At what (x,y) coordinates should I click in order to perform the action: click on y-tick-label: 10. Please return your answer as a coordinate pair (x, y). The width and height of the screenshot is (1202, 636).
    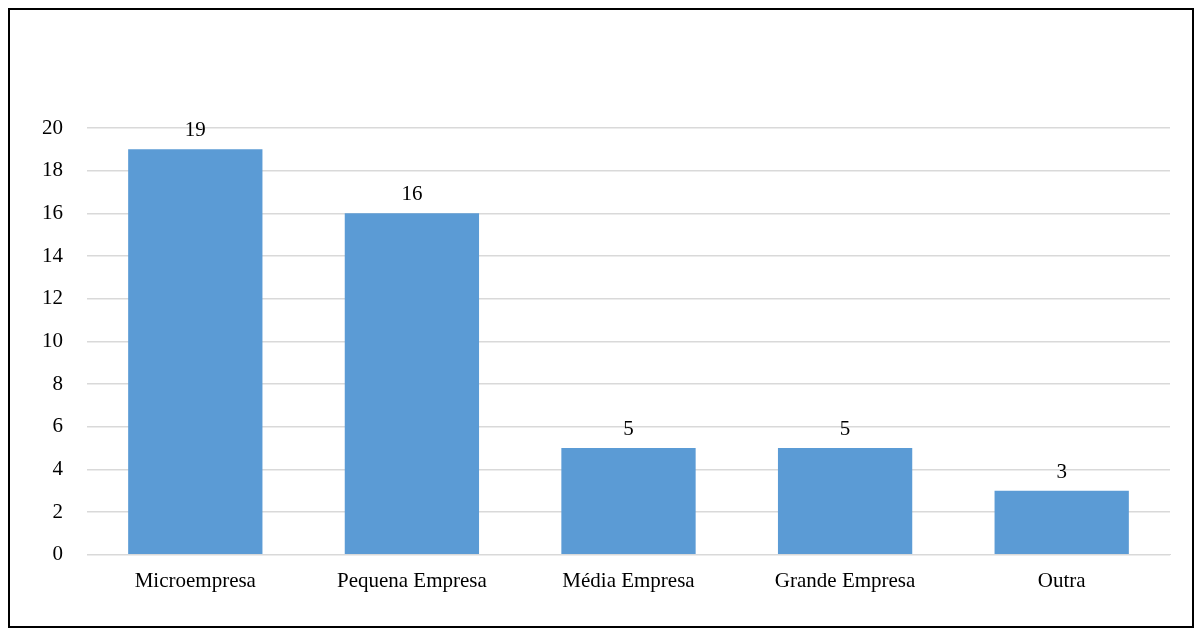
    Looking at the image, I should click on (52, 339).